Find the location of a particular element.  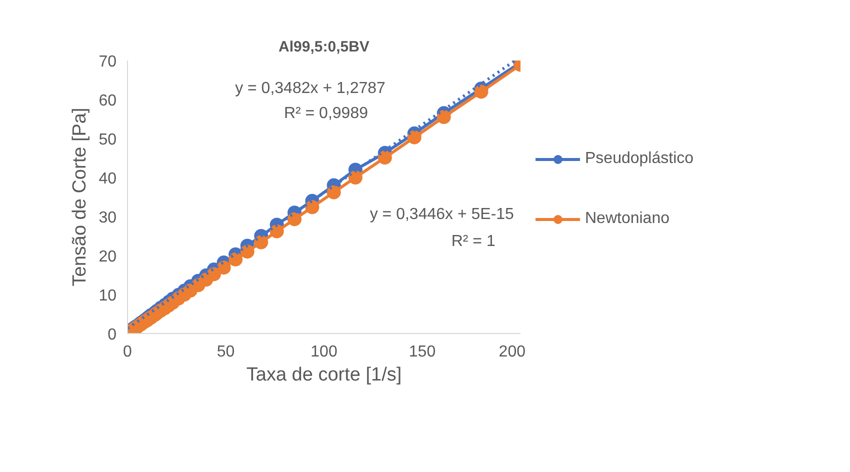

y-tick-label: 30 is located at coordinates (107, 218).